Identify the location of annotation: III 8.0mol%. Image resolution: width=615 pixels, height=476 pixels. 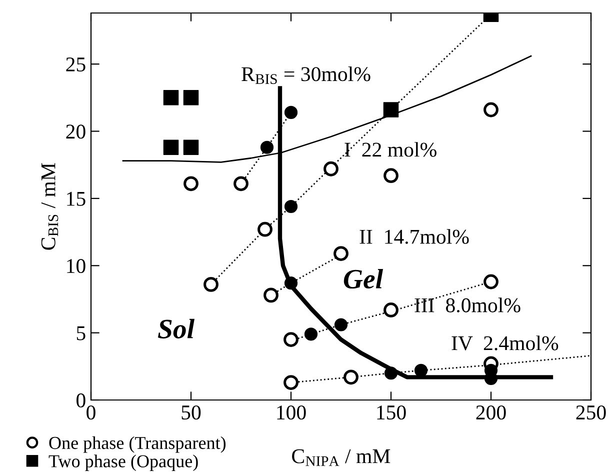
(467, 305).